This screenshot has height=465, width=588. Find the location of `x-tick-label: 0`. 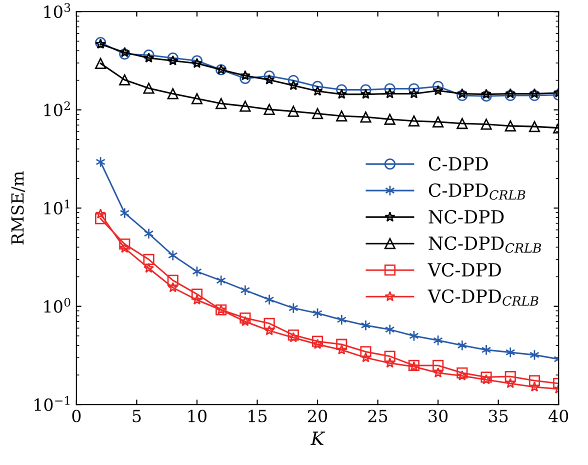

x-tick-label: 0 is located at coordinates (76, 416).